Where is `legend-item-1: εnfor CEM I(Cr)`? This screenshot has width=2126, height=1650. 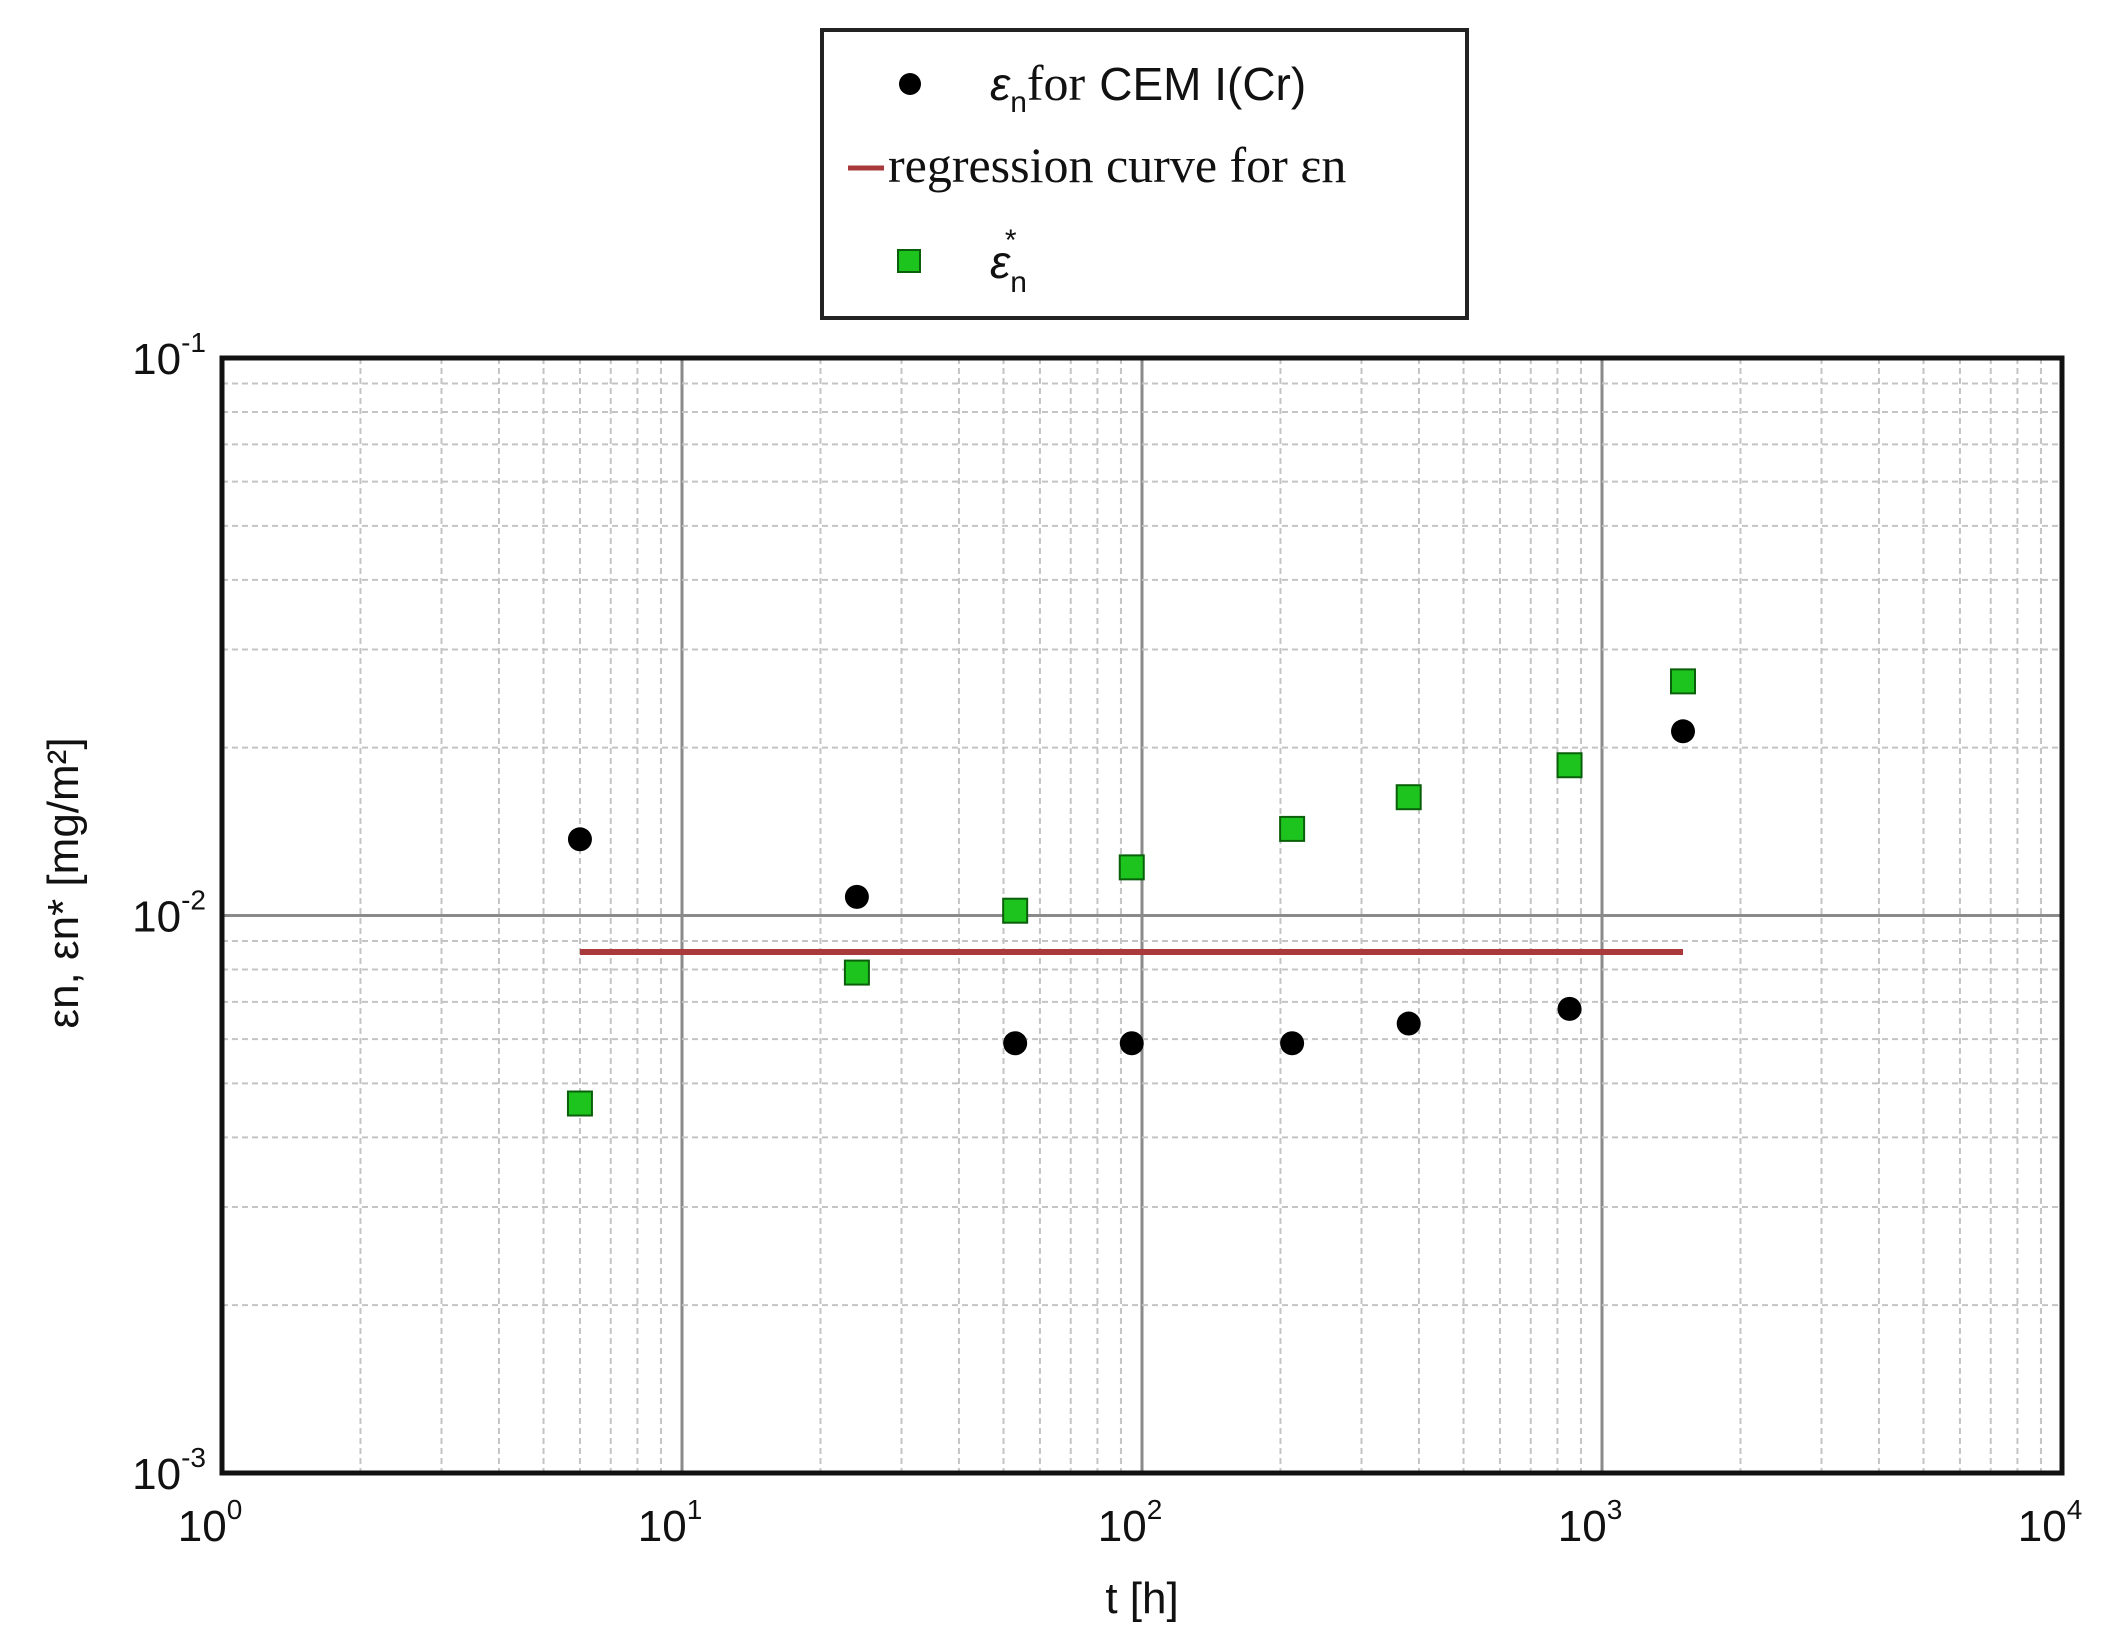 legend-item-1: εnfor CEM I(Cr) is located at coordinates (1148, 87).